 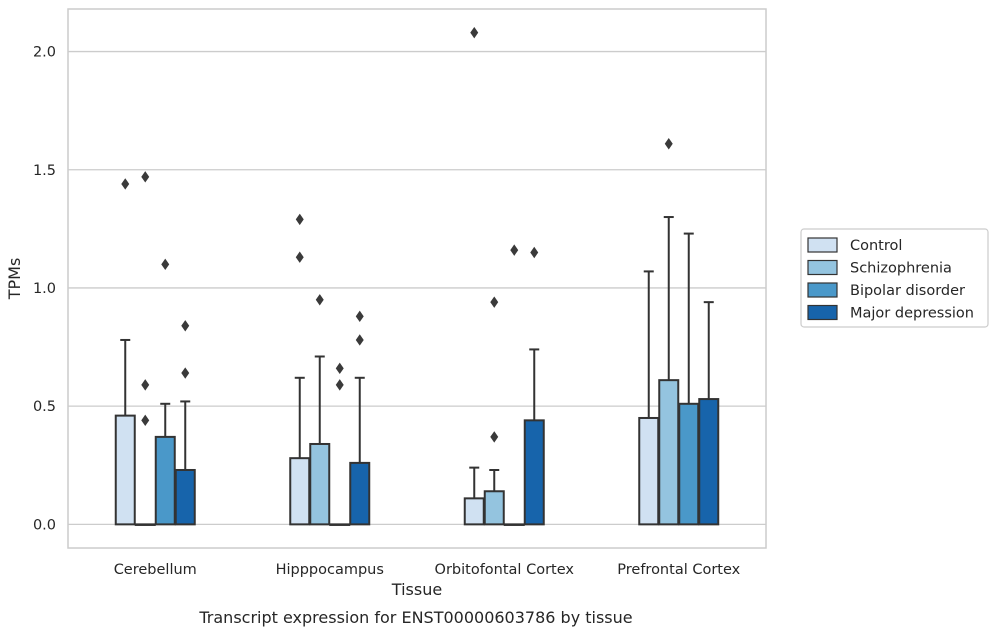 I want to click on y-tick-labels: 0.0 0.5 1.0 1.5 2.0, so click(x=44, y=289).